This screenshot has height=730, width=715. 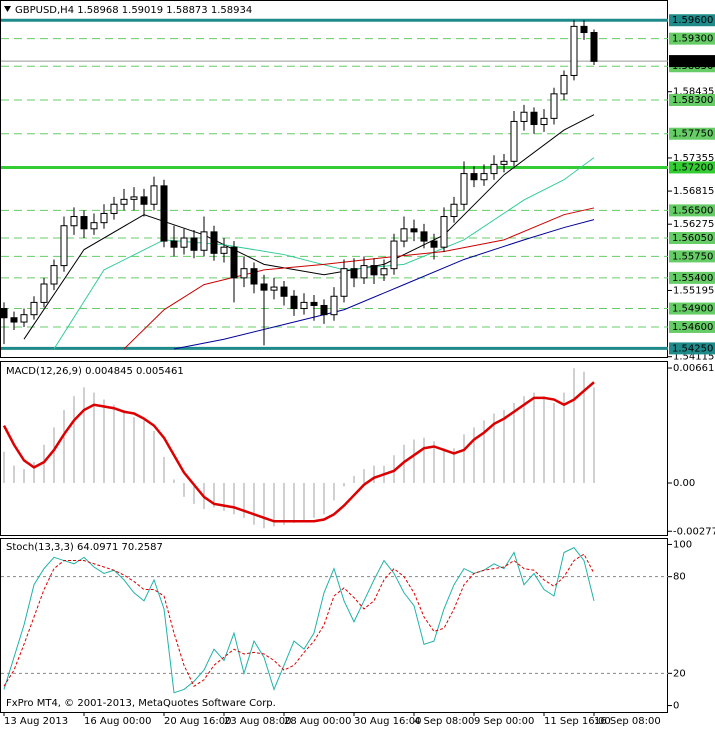 I want to click on level-label: 1.55750, so click(x=692, y=256).